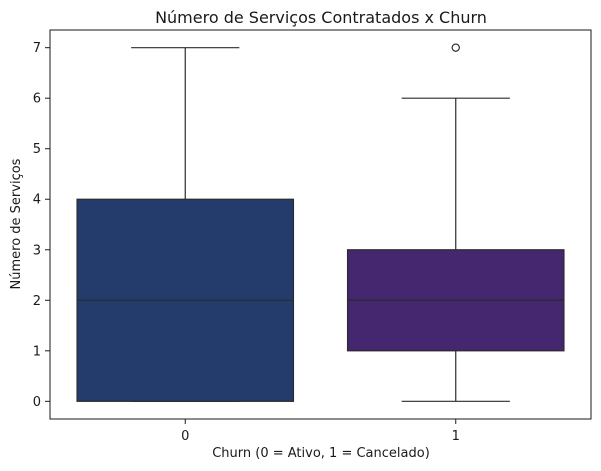 The height and width of the screenshot is (471, 601). I want to click on y-tick-label: 3, so click(37, 250).